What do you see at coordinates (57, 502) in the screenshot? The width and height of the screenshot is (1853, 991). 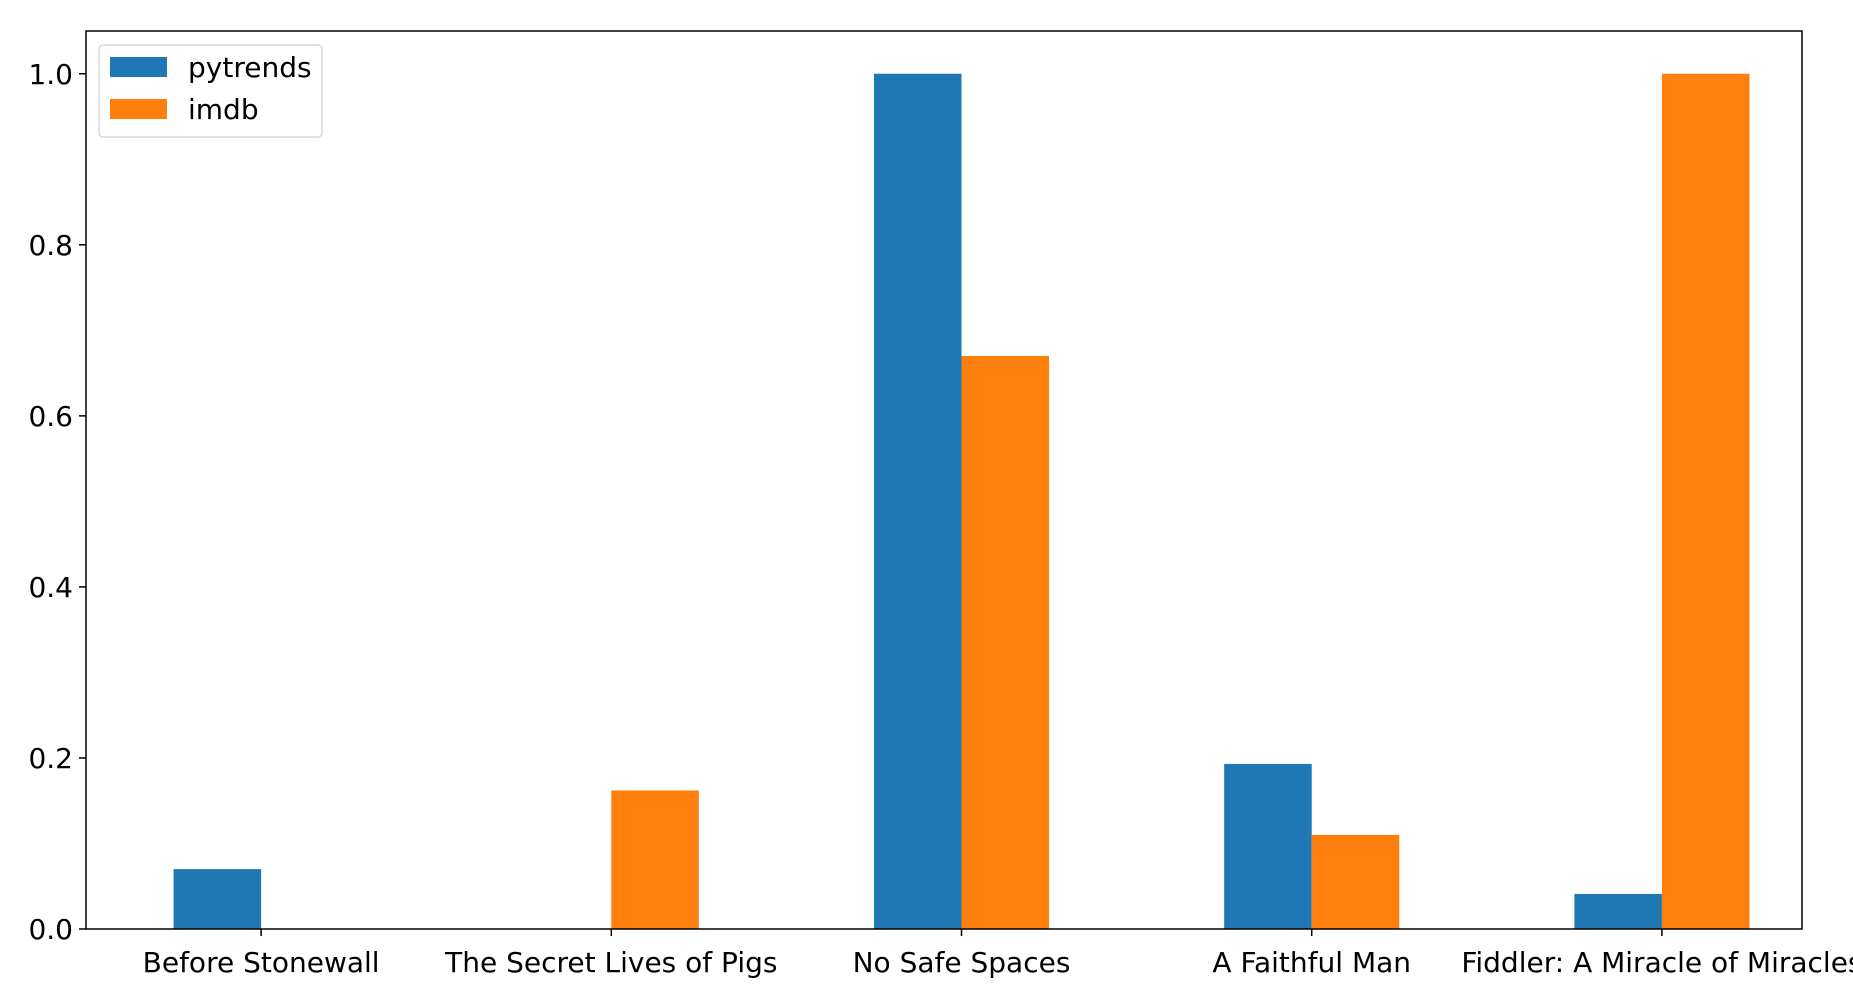 I see `y-axis: 0.0 0.2 0.4 0.6 0.8 1.0` at bounding box center [57, 502].